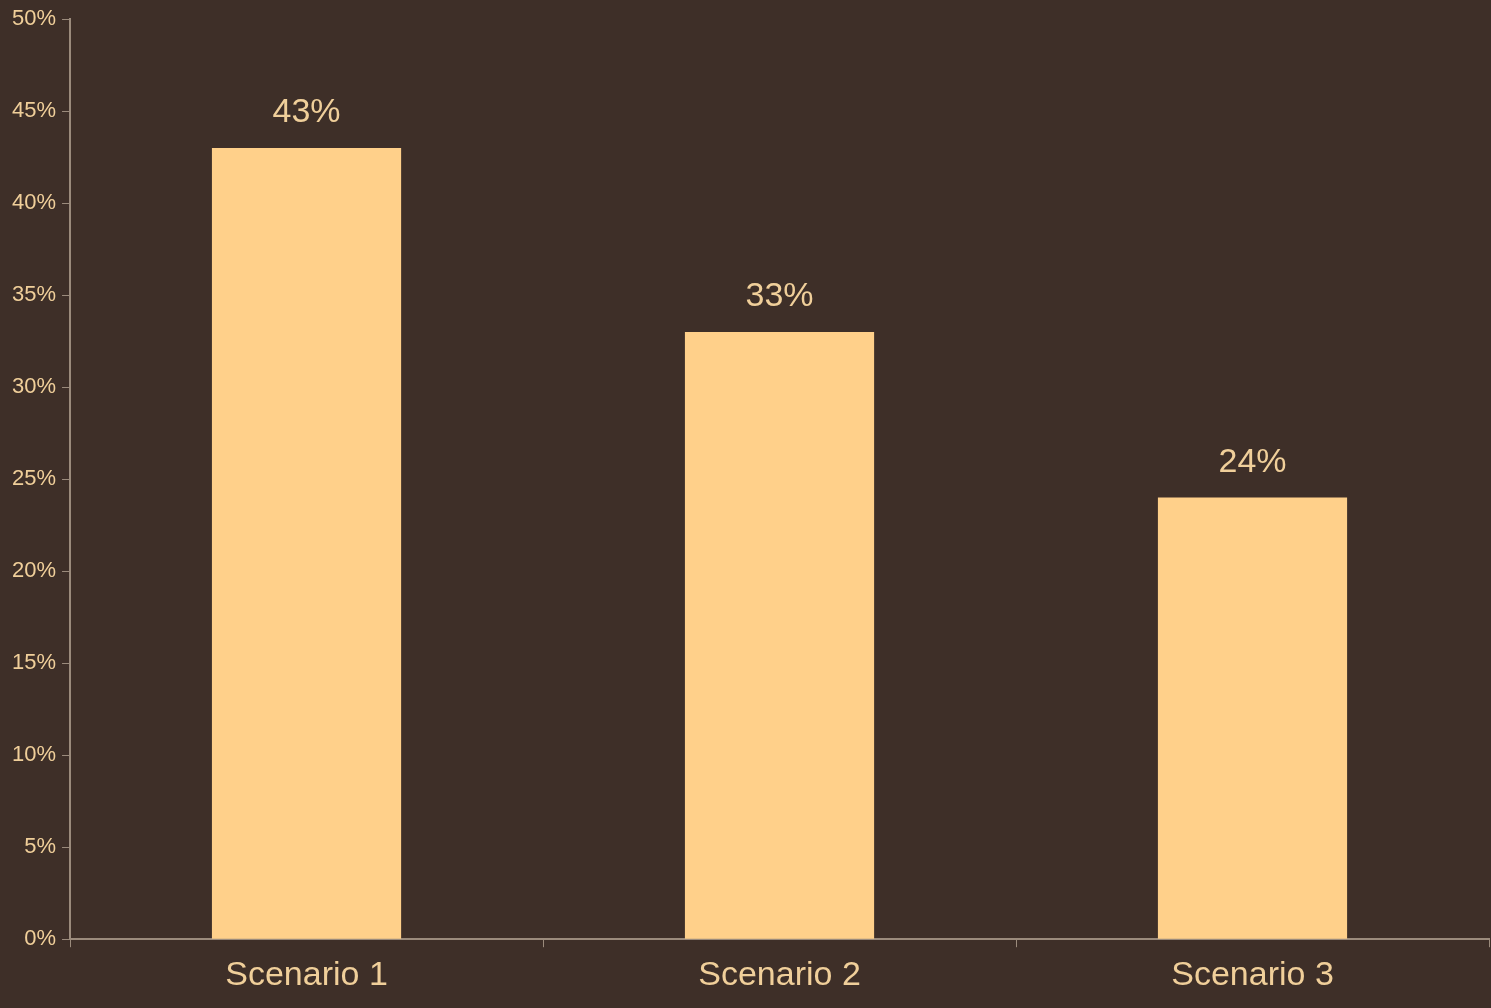  I want to click on y-tick-label: 50%, so click(34, 18).